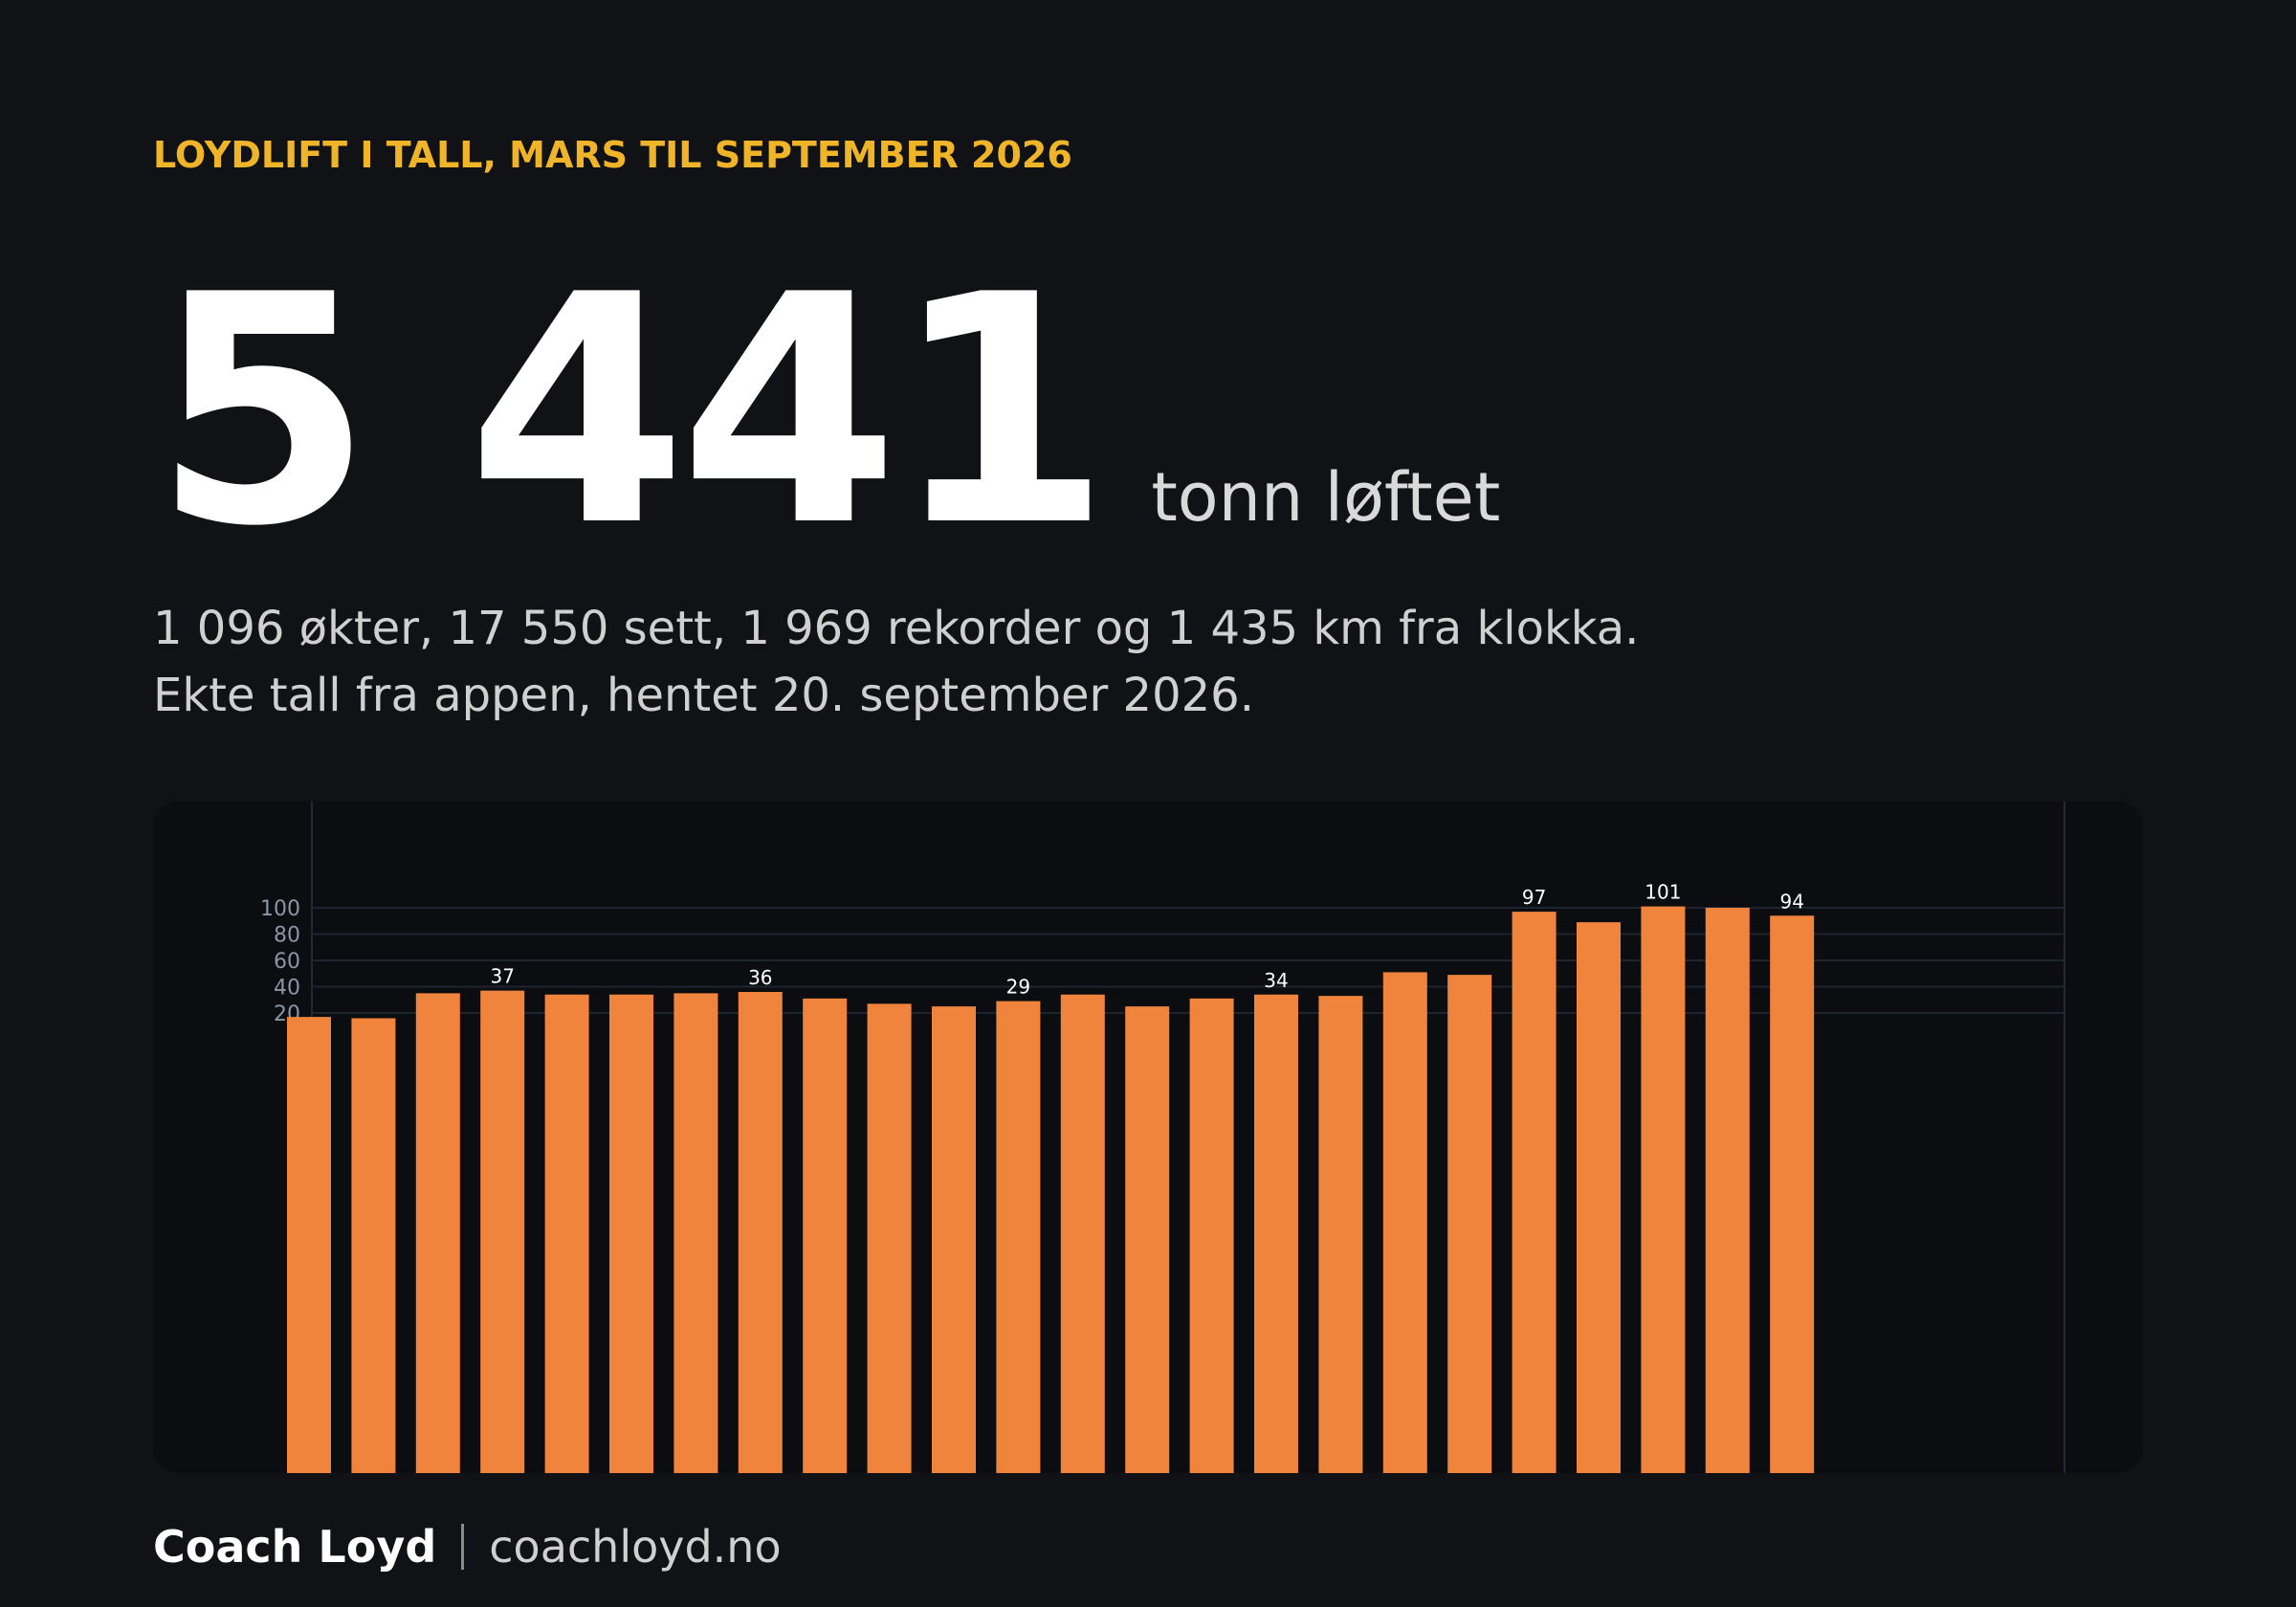 Image resolution: width=2296 pixels, height=1607 pixels. I want to click on hero-unit: tonn løftet, so click(1326, 497).